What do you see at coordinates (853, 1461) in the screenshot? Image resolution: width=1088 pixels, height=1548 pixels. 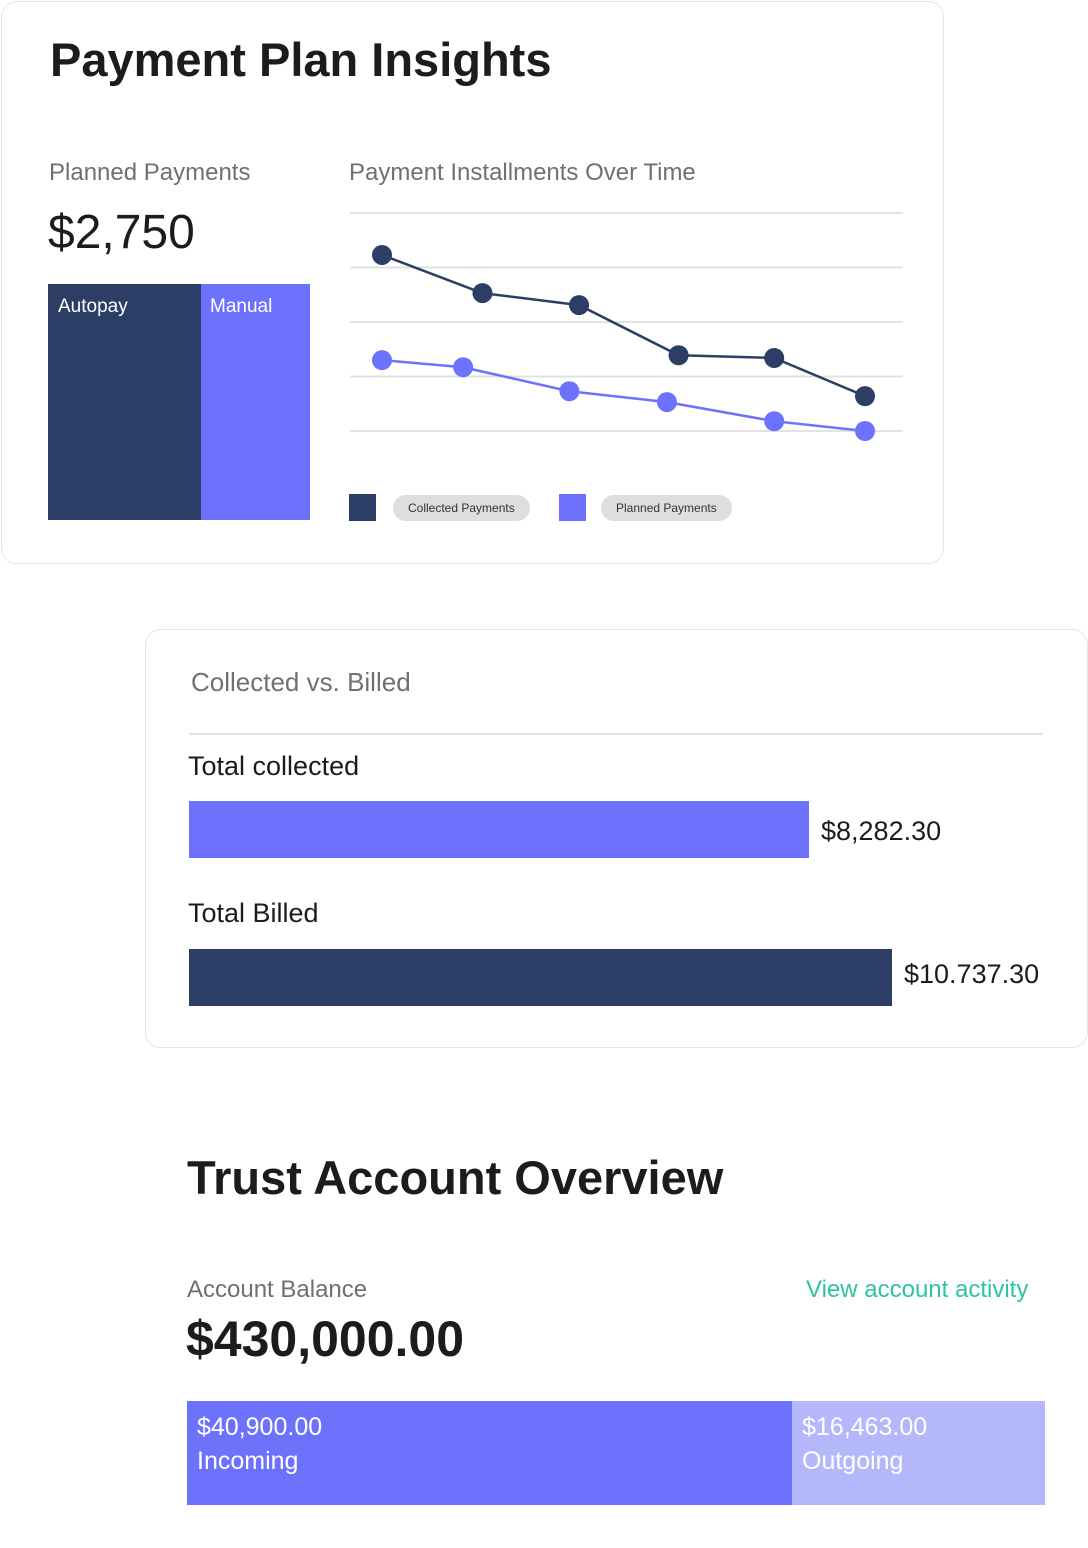 I see `outgoing-label: Outgoing` at bounding box center [853, 1461].